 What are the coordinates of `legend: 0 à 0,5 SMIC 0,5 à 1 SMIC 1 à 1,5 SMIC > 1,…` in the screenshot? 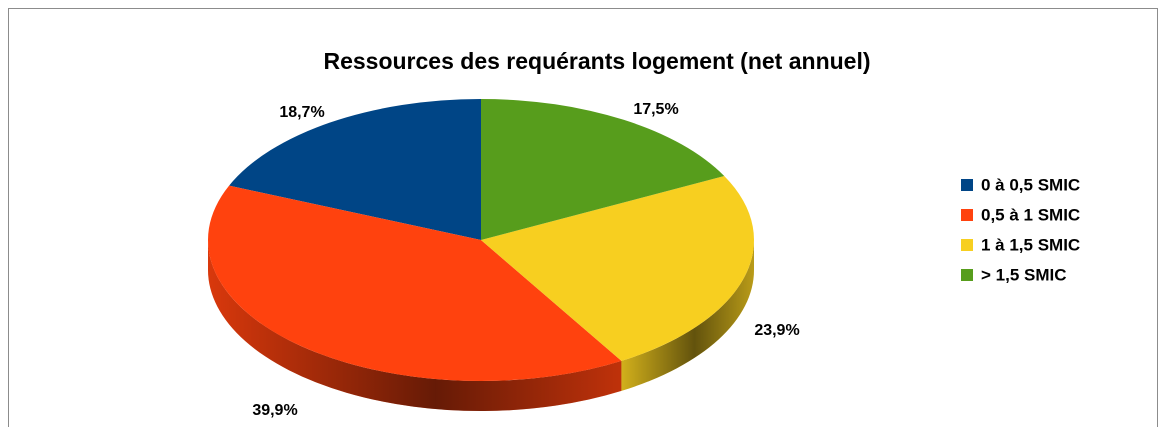 It's located at (1020, 229).